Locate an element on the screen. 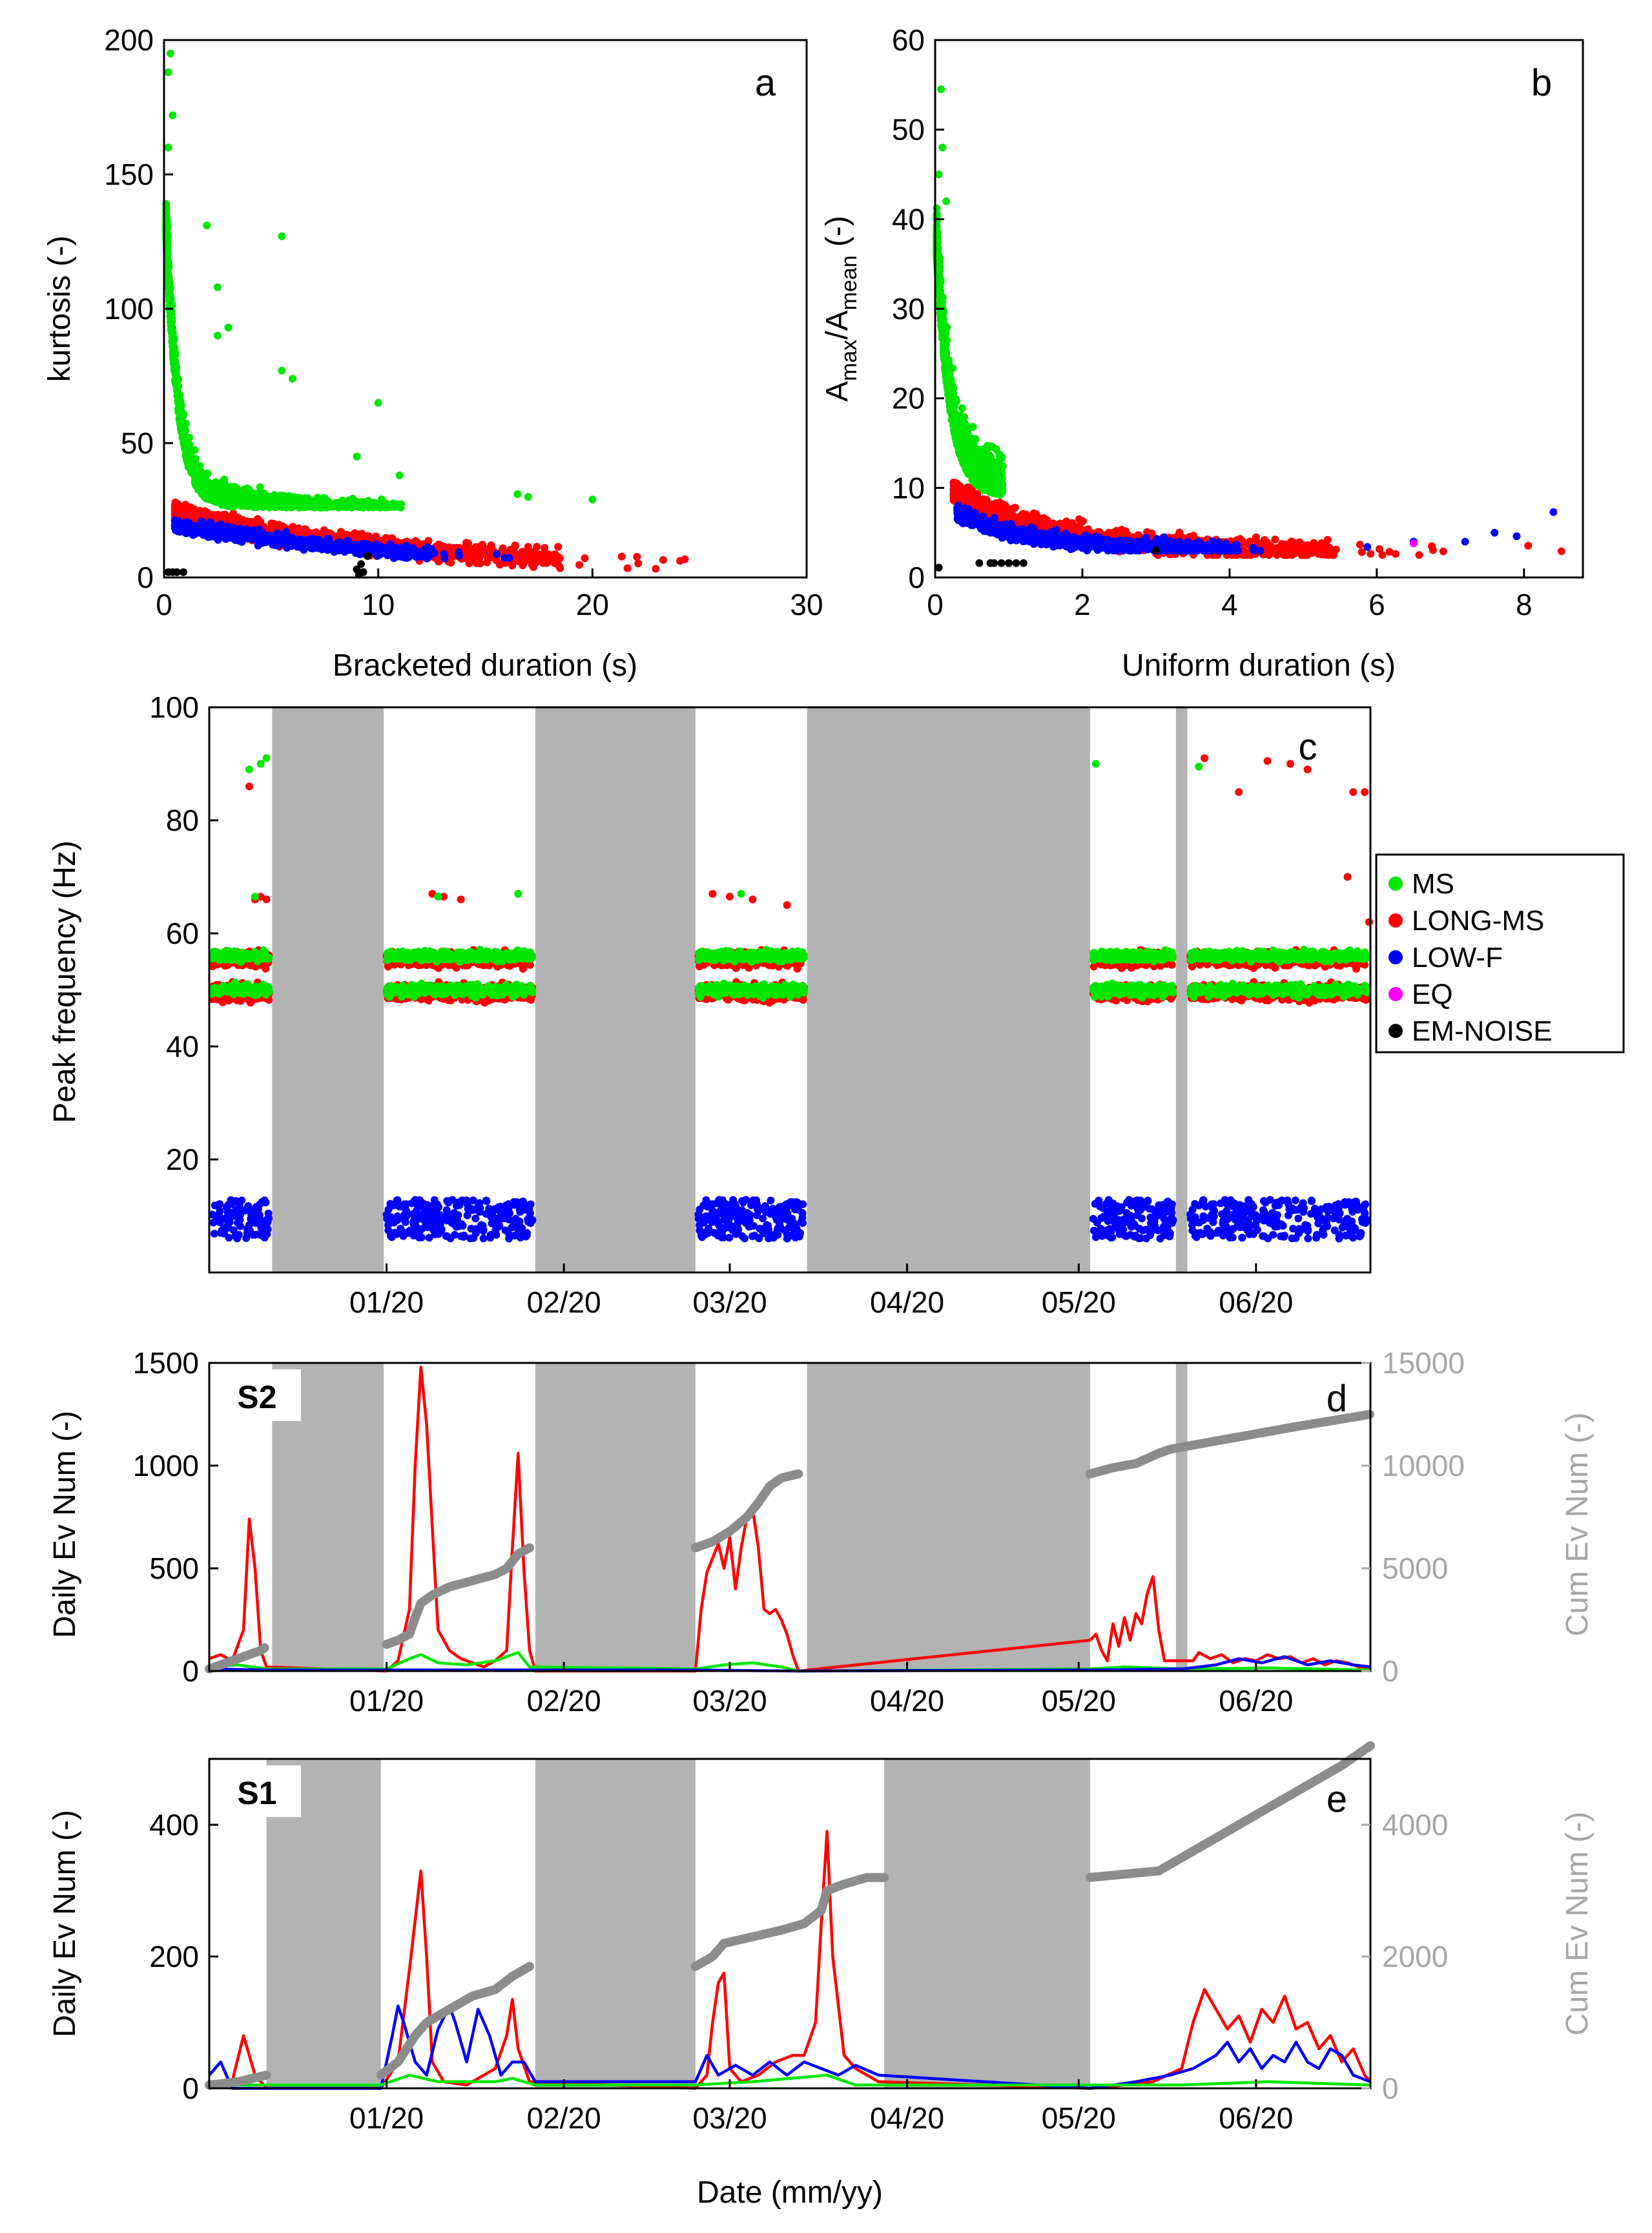 The height and width of the screenshot is (2233, 1652). panel-a-y-axis-label: kurtosis (-) is located at coordinates (60, 309).